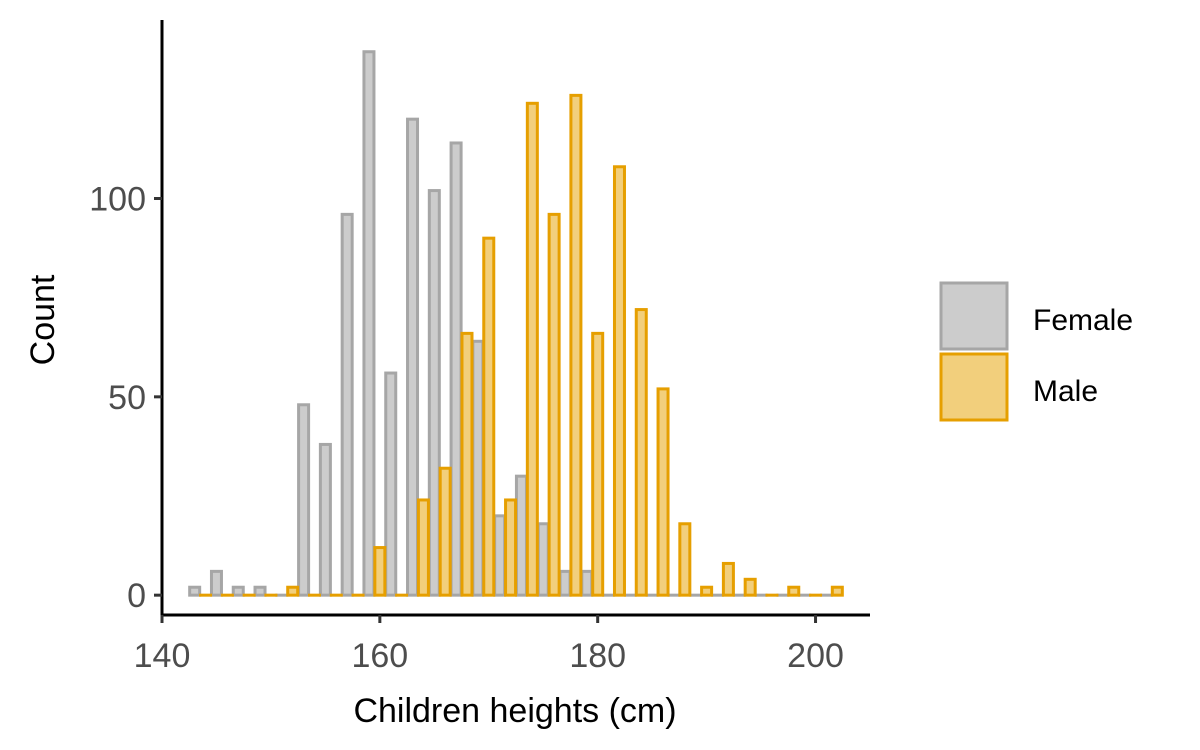 The height and width of the screenshot is (750, 1200). Describe the element at coordinates (489, 645) in the screenshot. I see `x-ticks: 140 160 180 200` at that location.